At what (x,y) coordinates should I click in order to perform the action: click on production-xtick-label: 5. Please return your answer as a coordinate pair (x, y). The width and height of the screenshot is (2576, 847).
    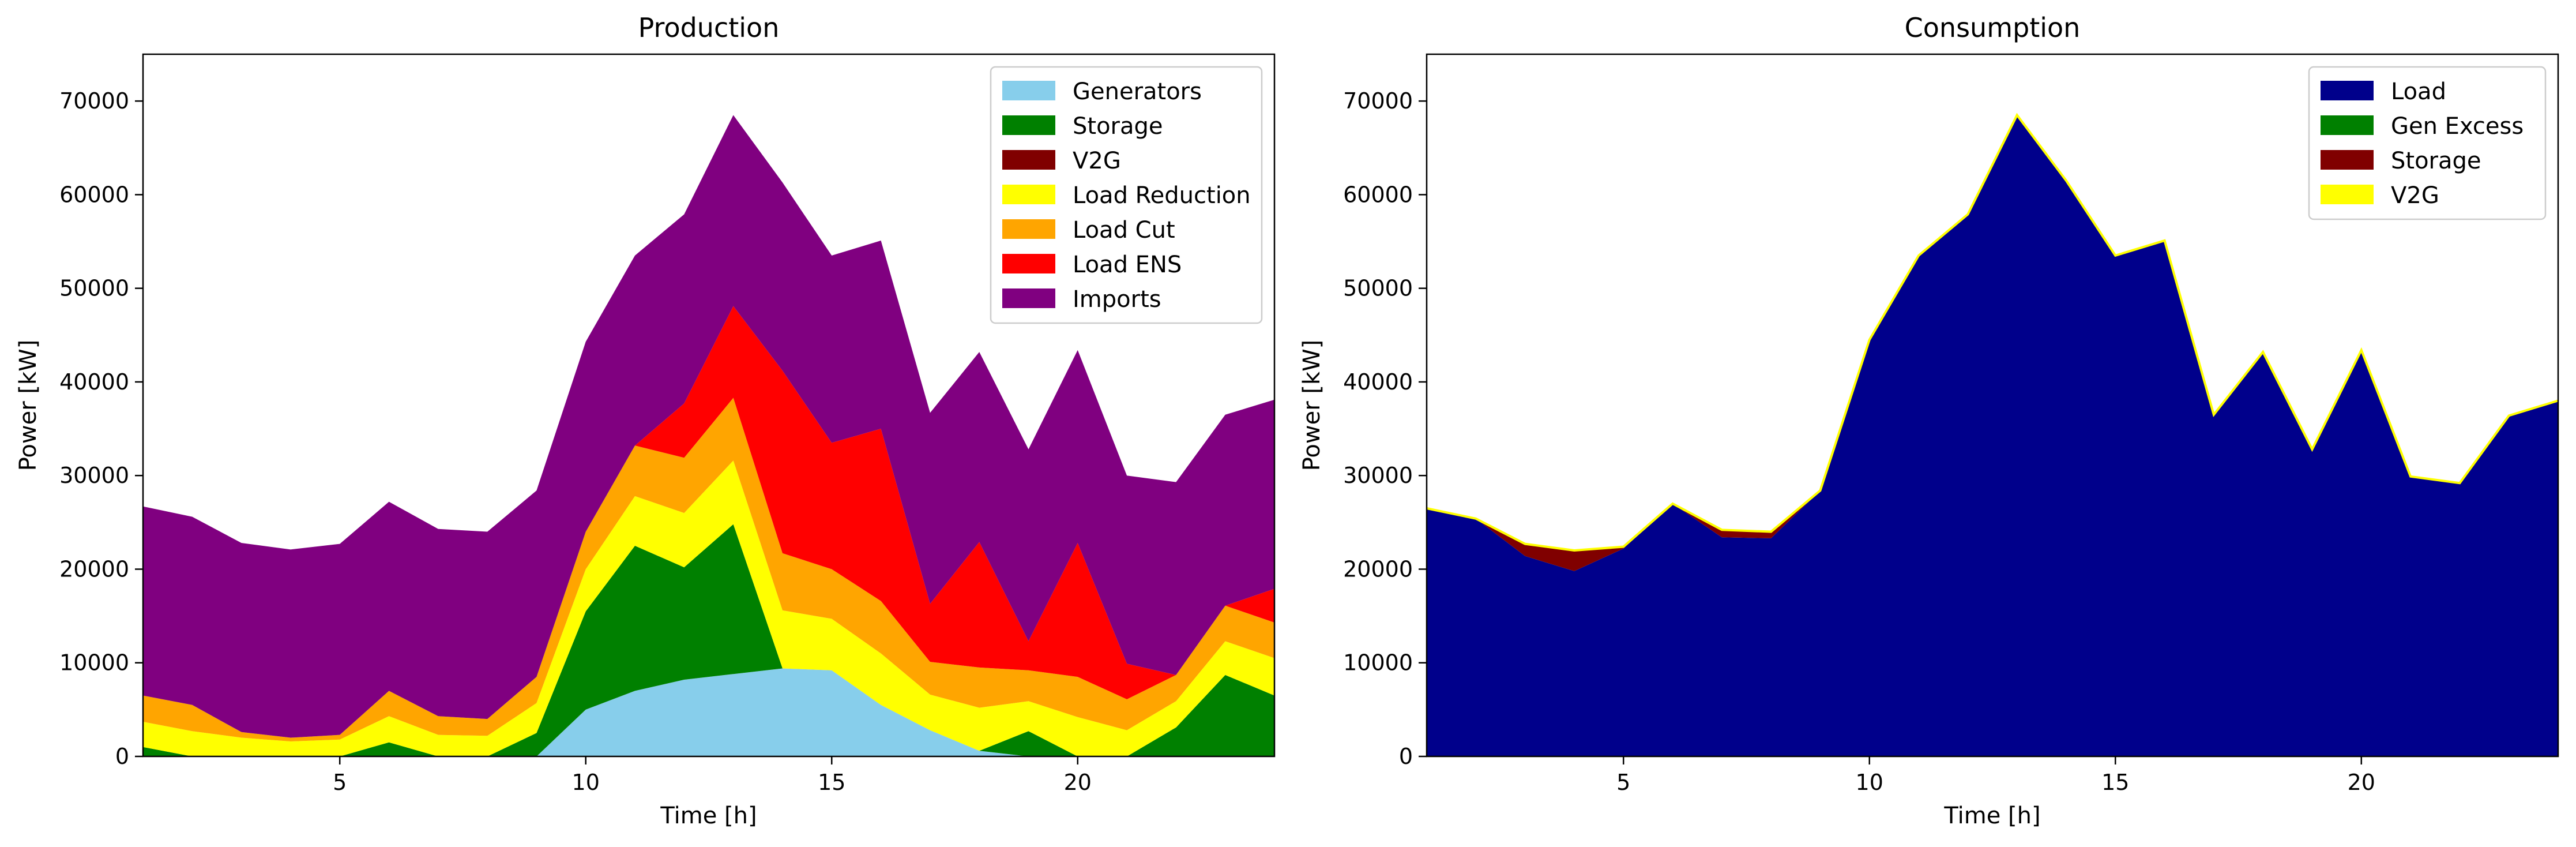
    Looking at the image, I should click on (340, 783).